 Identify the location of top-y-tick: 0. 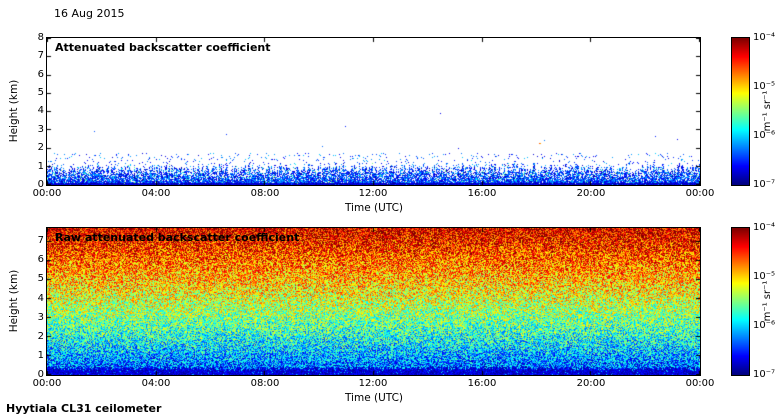
(40, 184).